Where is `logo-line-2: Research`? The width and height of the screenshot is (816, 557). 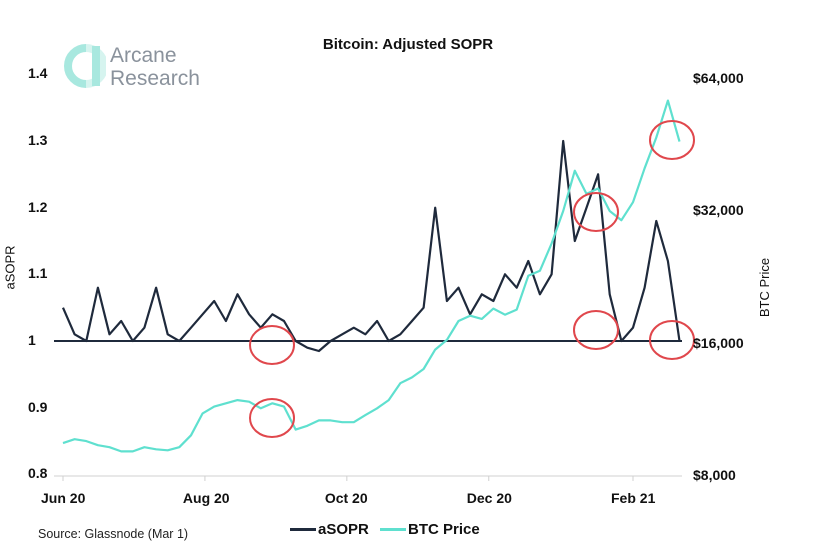 logo-line-2: Research is located at coordinates (155, 78).